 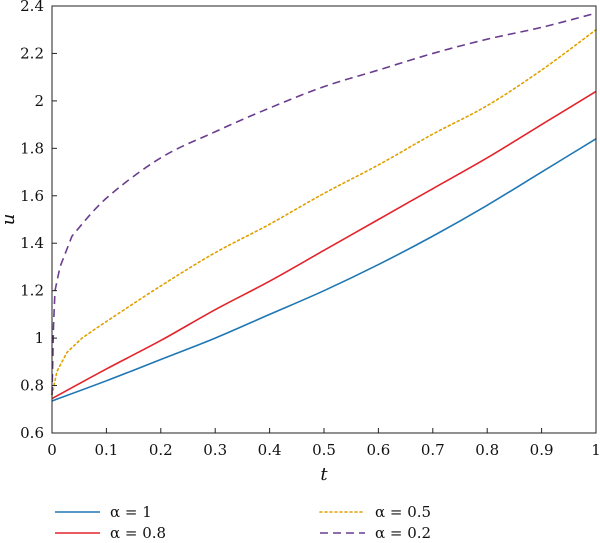 What do you see at coordinates (106, 450) in the screenshot?
I see `x-tick-label: 0.1` at bounding box center [106, 450].